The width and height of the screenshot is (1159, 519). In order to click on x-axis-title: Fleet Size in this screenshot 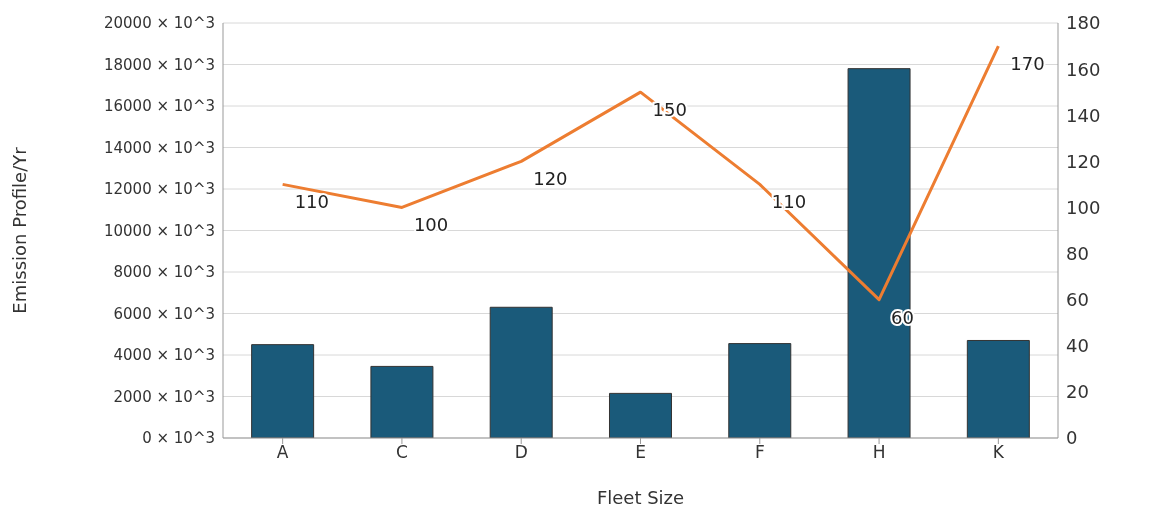, I will do `click(640, 497)`.